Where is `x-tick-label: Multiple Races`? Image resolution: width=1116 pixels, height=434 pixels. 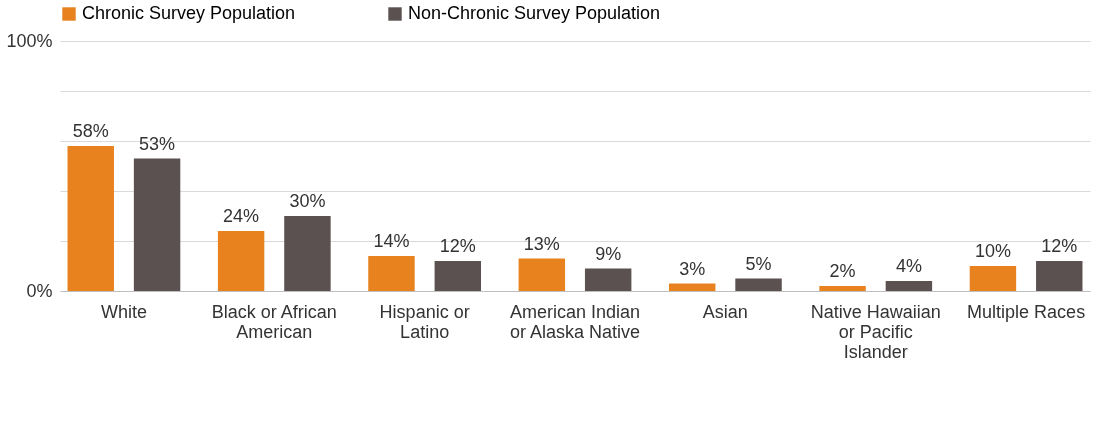 x-tick-label: Multiple Races is located at coordinates (1026, 311).